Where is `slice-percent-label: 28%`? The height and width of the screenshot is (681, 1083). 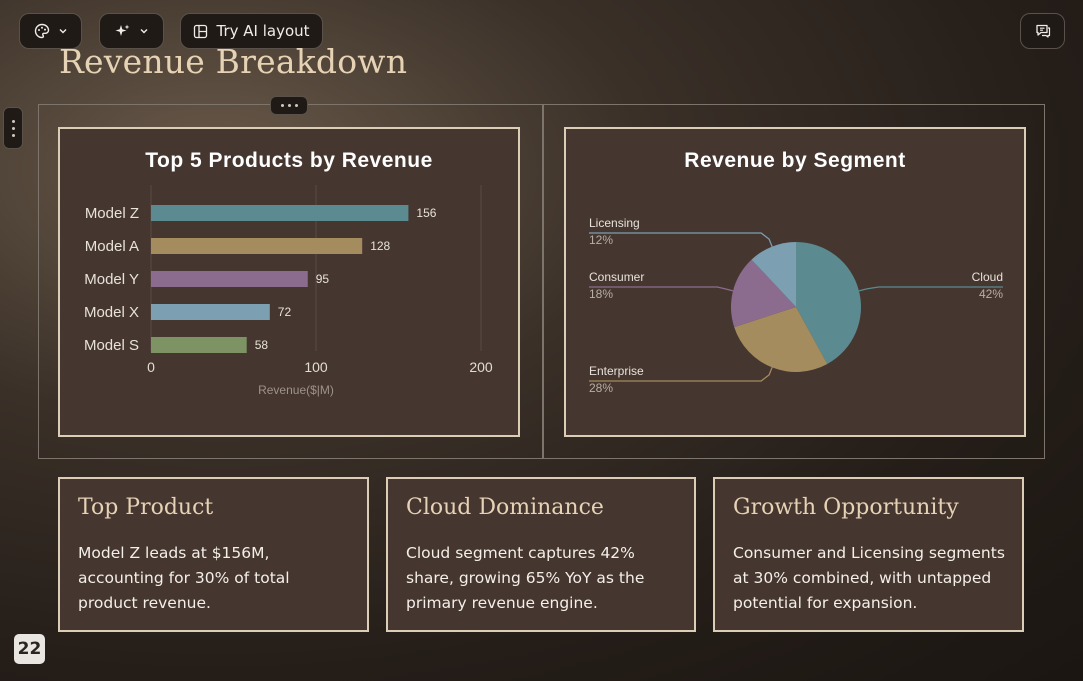
slice-percent-label: 28% is located at coordinates (601, 388).